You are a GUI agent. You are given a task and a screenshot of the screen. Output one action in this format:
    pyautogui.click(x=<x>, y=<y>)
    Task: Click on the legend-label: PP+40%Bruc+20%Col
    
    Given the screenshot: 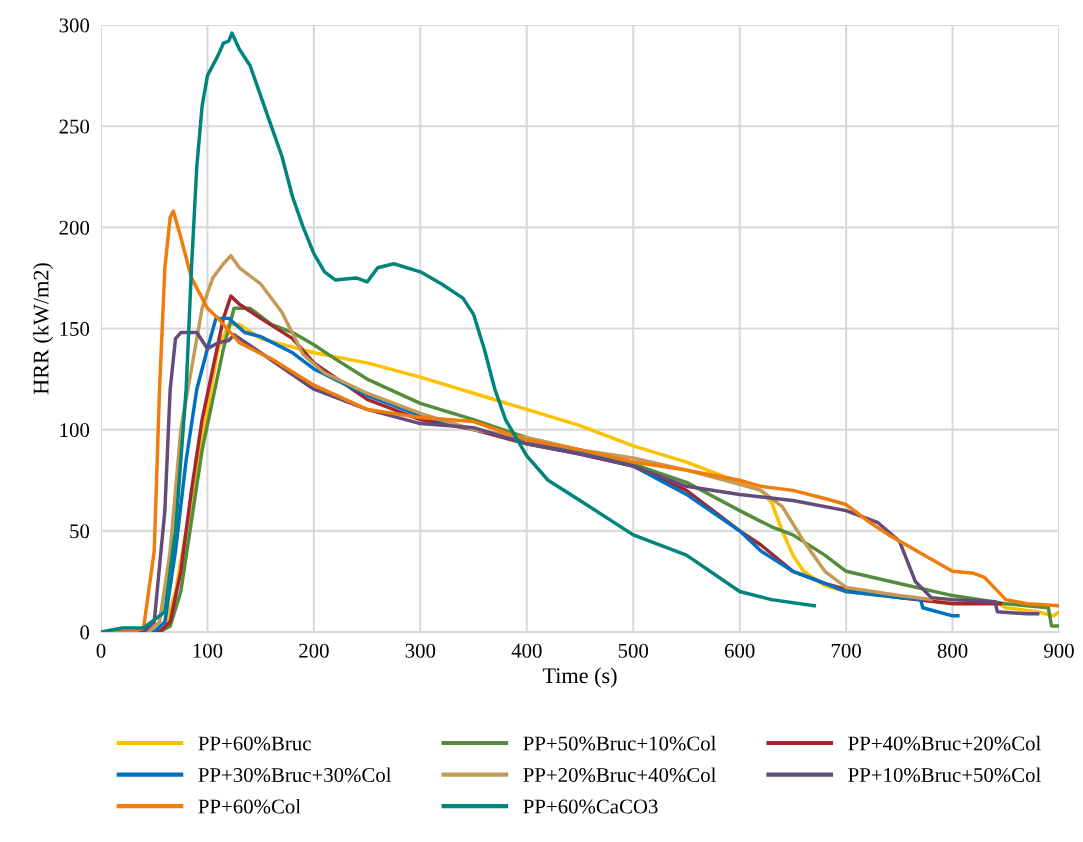 What is the action you would take?
    pyautogui.click(x=944, y=743)
    